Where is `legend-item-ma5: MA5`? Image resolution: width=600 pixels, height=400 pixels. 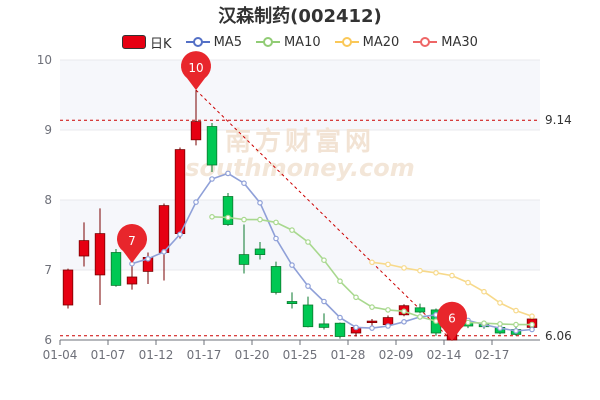
legend-item-ma5: MA5 is located at coordinates (213, 42).